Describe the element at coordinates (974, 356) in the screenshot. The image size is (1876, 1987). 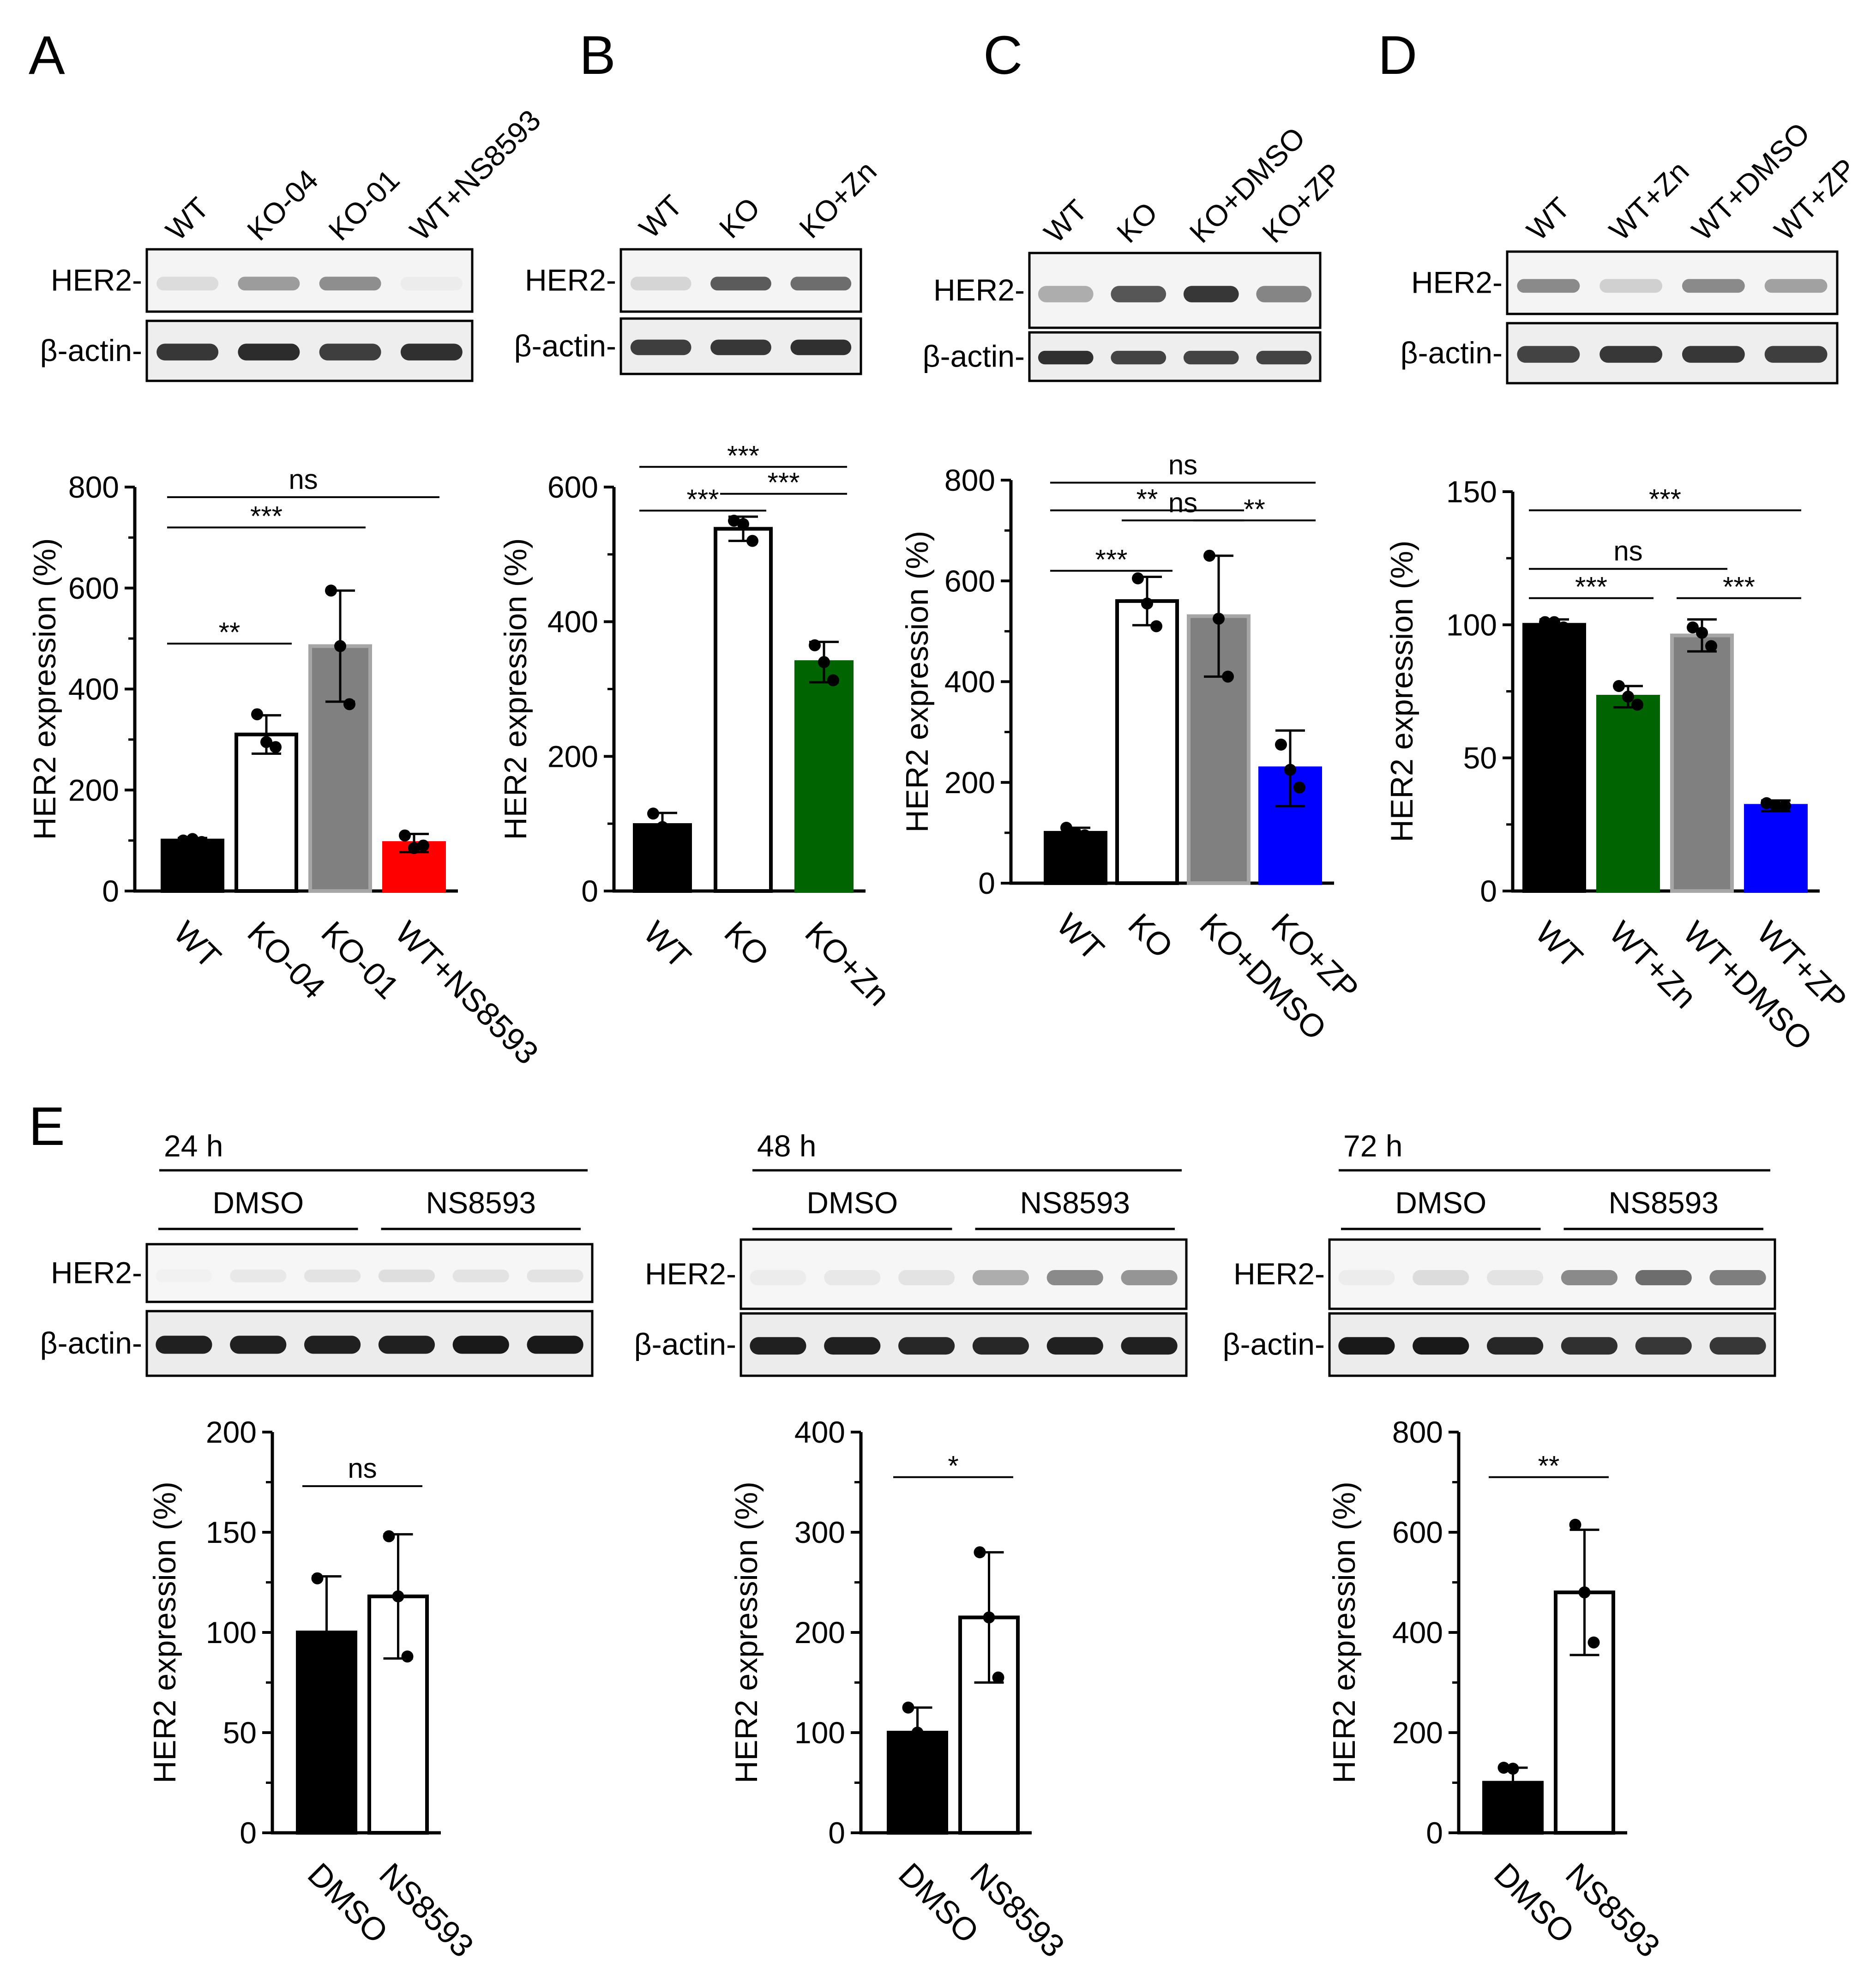
I see `actin-row-label: β-actin-` at that location.